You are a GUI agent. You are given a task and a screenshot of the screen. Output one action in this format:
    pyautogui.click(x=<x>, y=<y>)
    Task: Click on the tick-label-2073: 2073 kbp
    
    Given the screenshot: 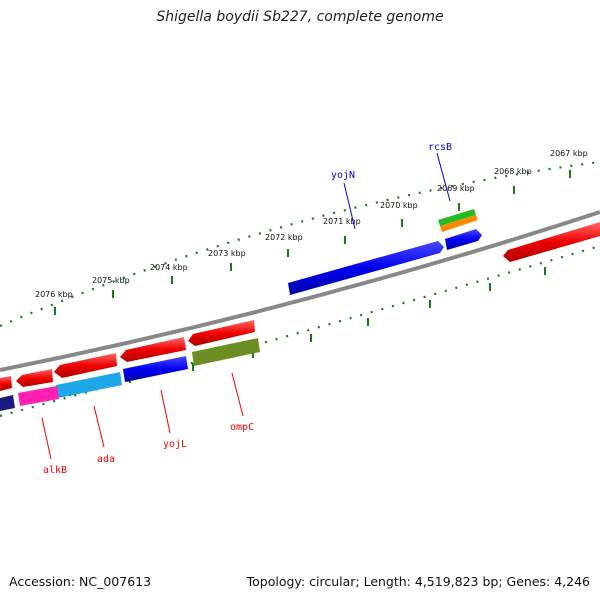 What is the action you would take?
    pyautogui.click(x=227, y=253)
    